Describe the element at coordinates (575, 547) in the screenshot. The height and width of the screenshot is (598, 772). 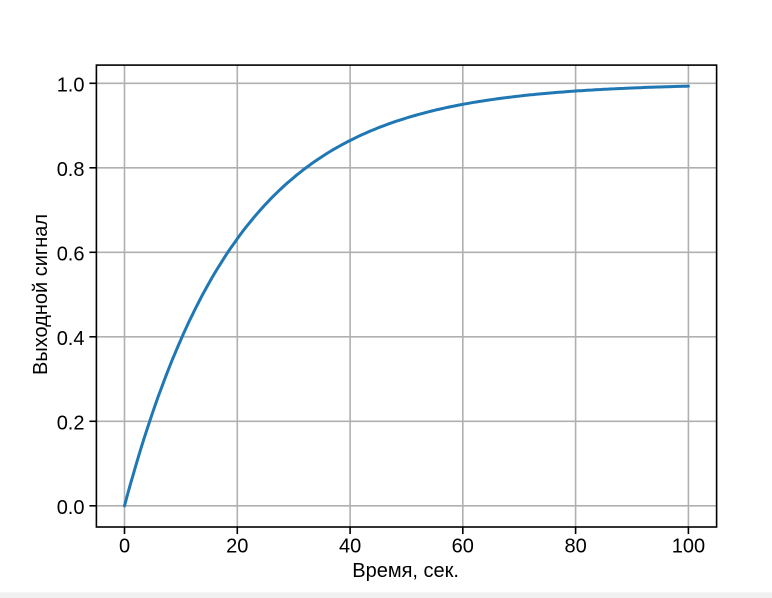
I see `svg-text: 80` at that location.